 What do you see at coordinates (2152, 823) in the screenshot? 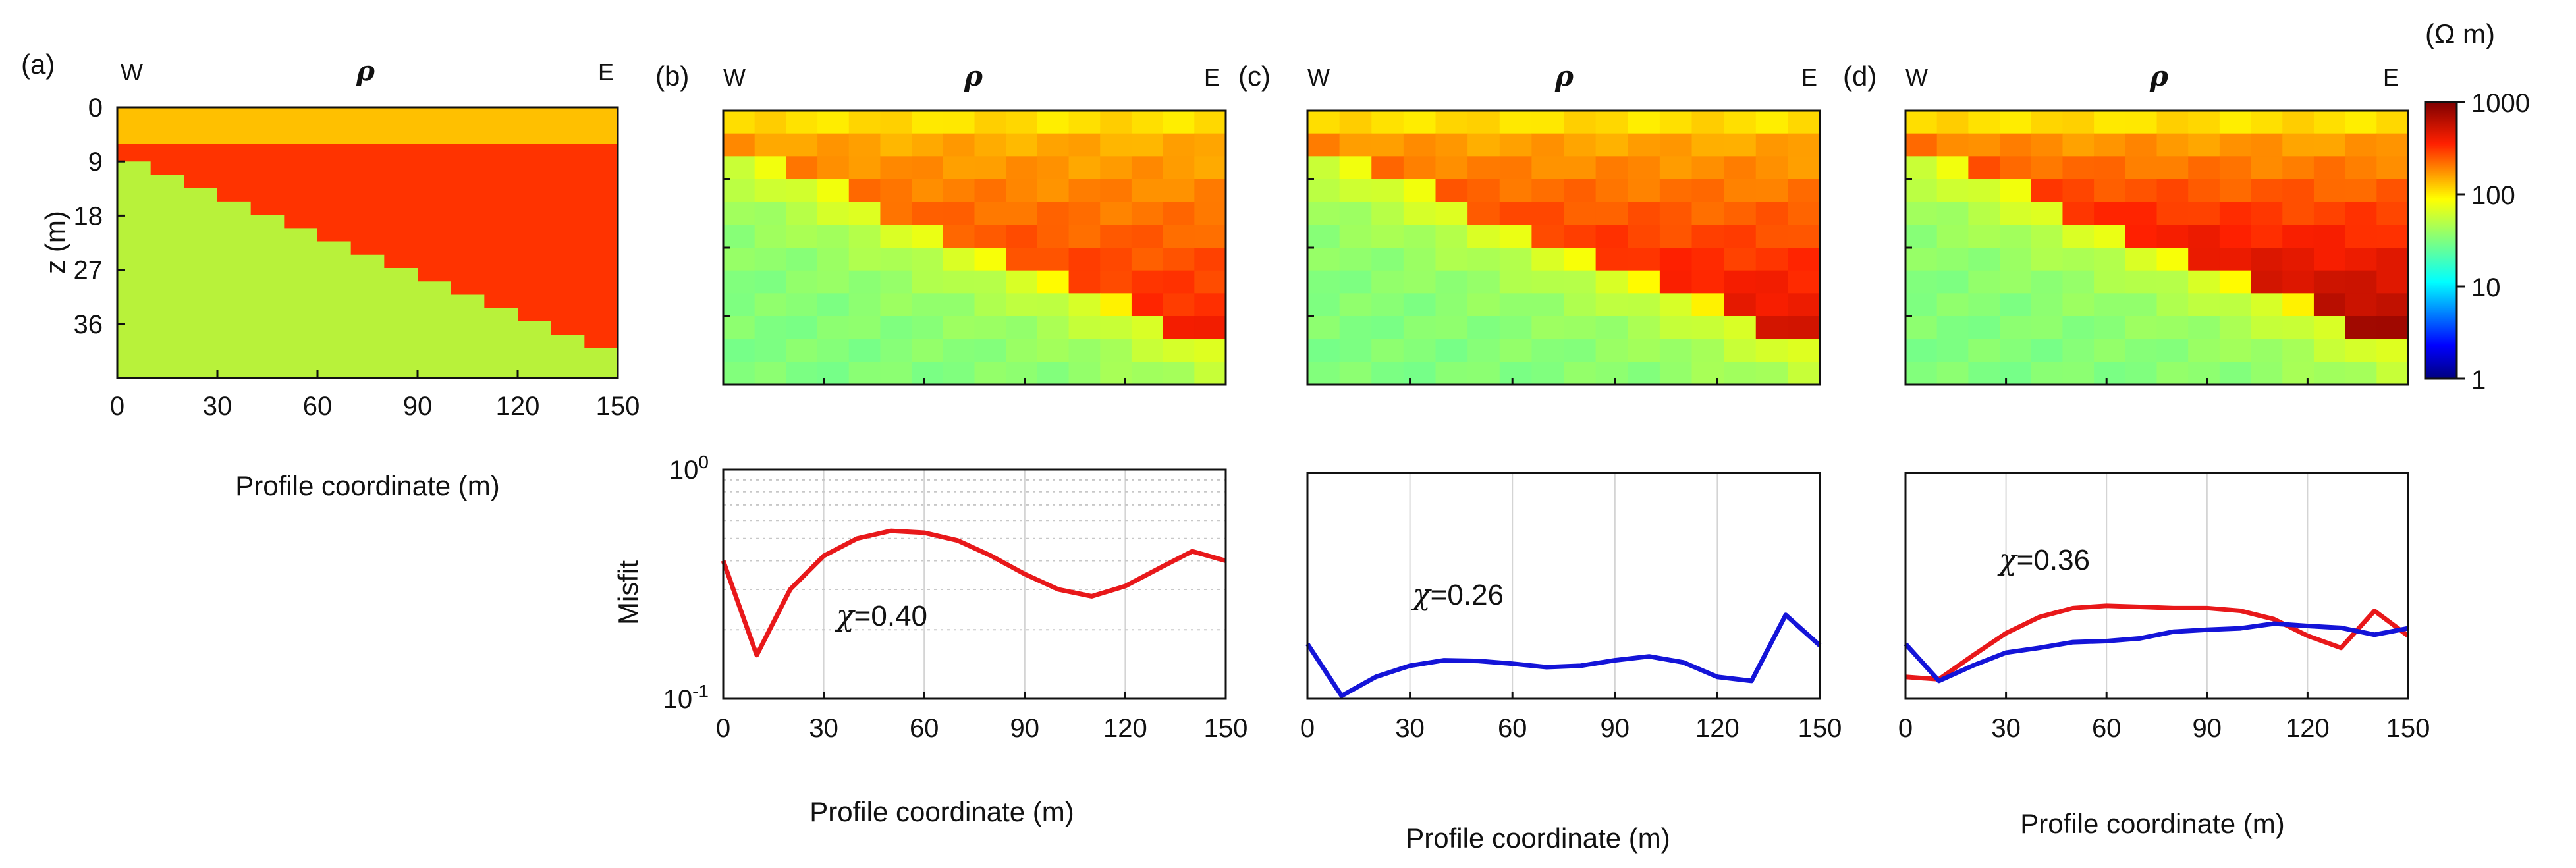
I see `misfit-d-xlabel: Profile coordinate (m)` at bounding box center [2152, 823].